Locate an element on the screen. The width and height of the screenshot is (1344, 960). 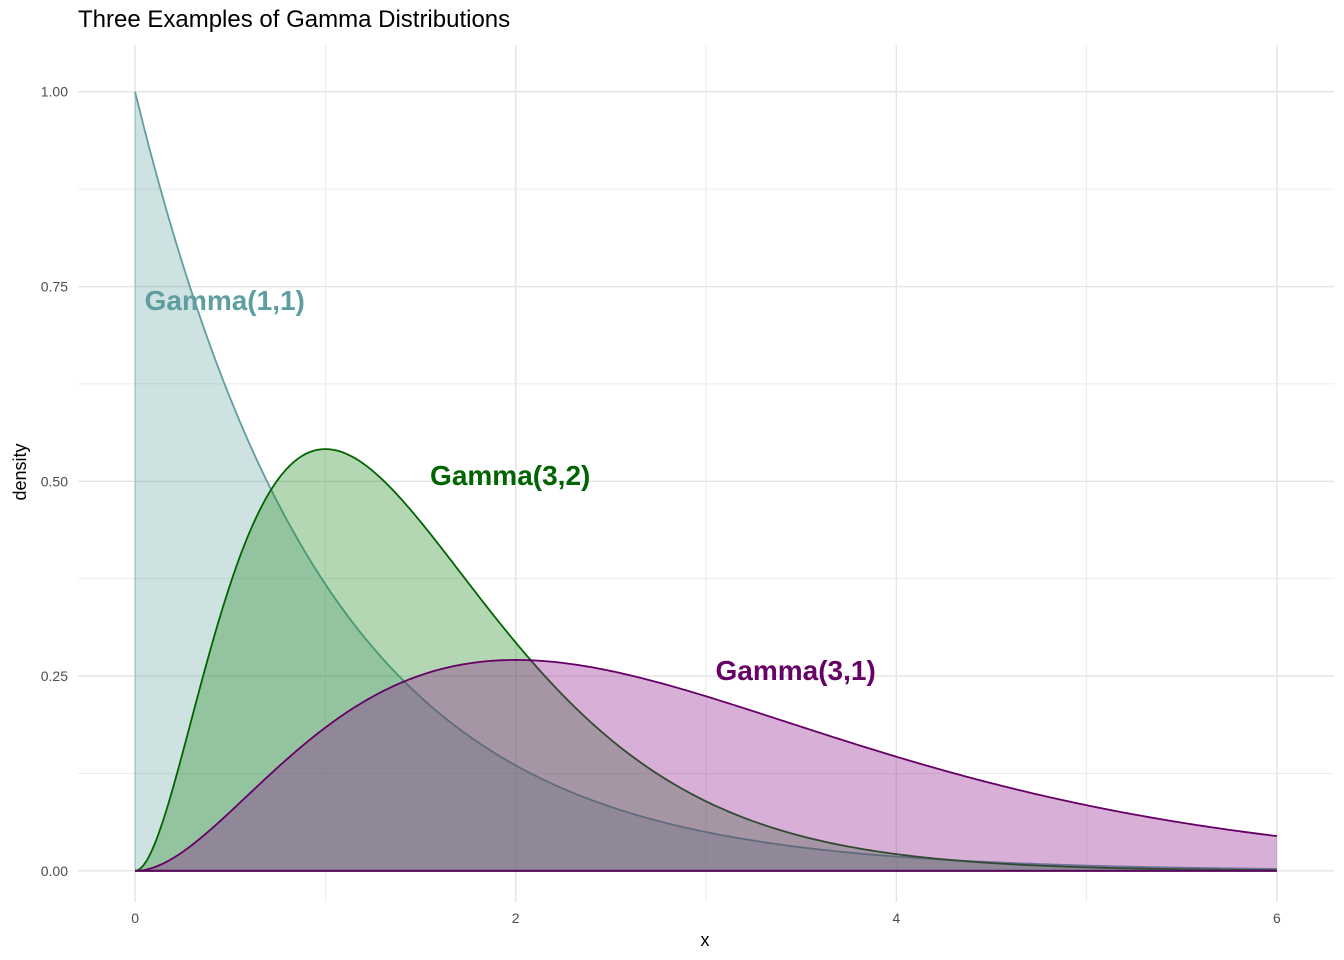
x-tick-label: 6 is located at coordinates (1277, 918).